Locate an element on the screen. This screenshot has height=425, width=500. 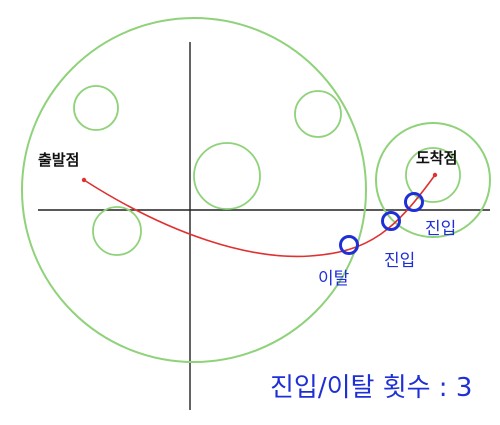
summary-label: 진입/이탈 횟수 : 3 is located at coordinates (371, 388).